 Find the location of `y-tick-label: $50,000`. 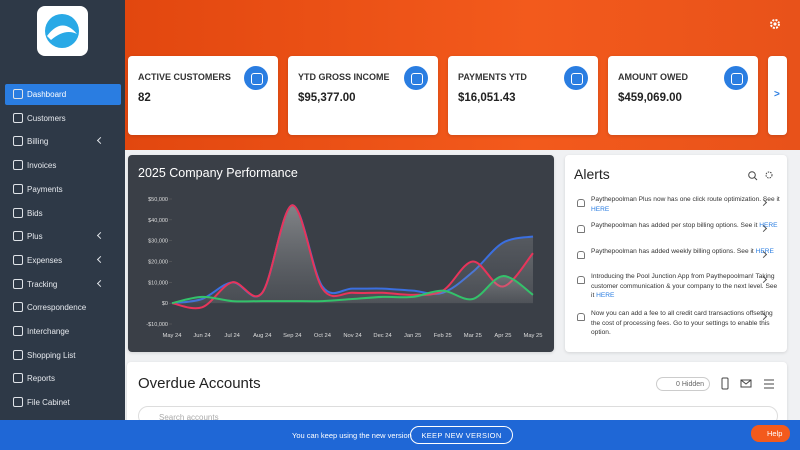

y-tick-label: $50,000 is located at coordinates (158, 200).